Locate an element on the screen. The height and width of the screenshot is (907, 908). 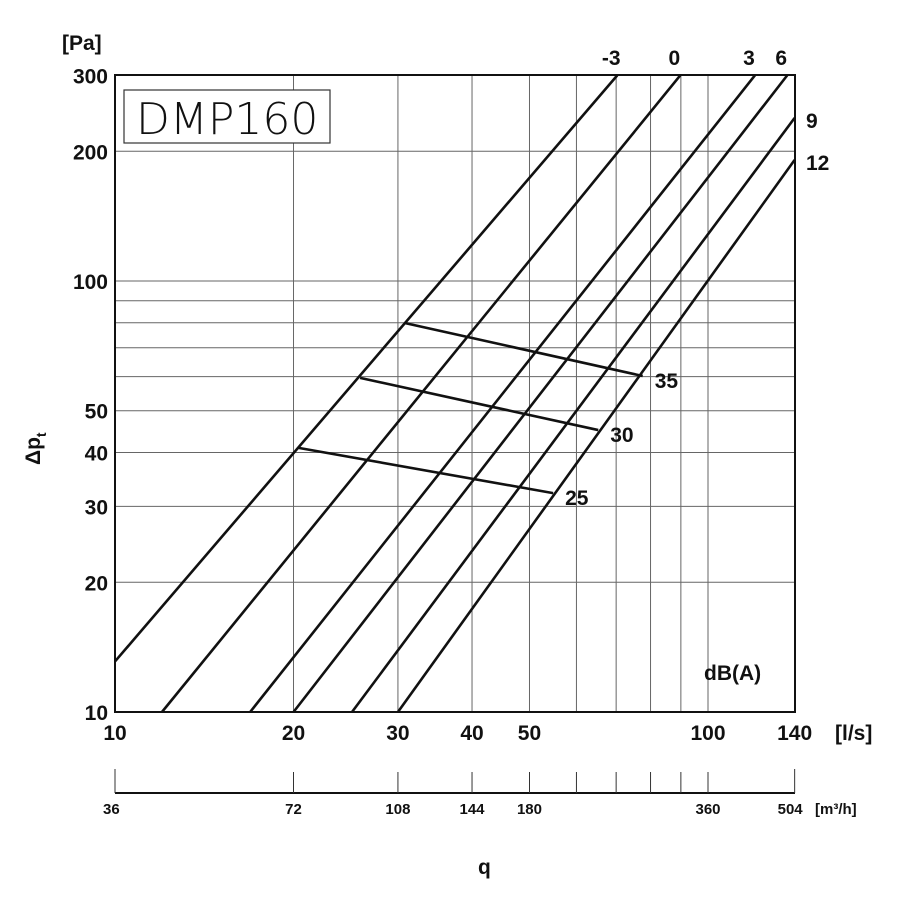
secondary-axis-label: 36 is located at coordinates (111, 809).